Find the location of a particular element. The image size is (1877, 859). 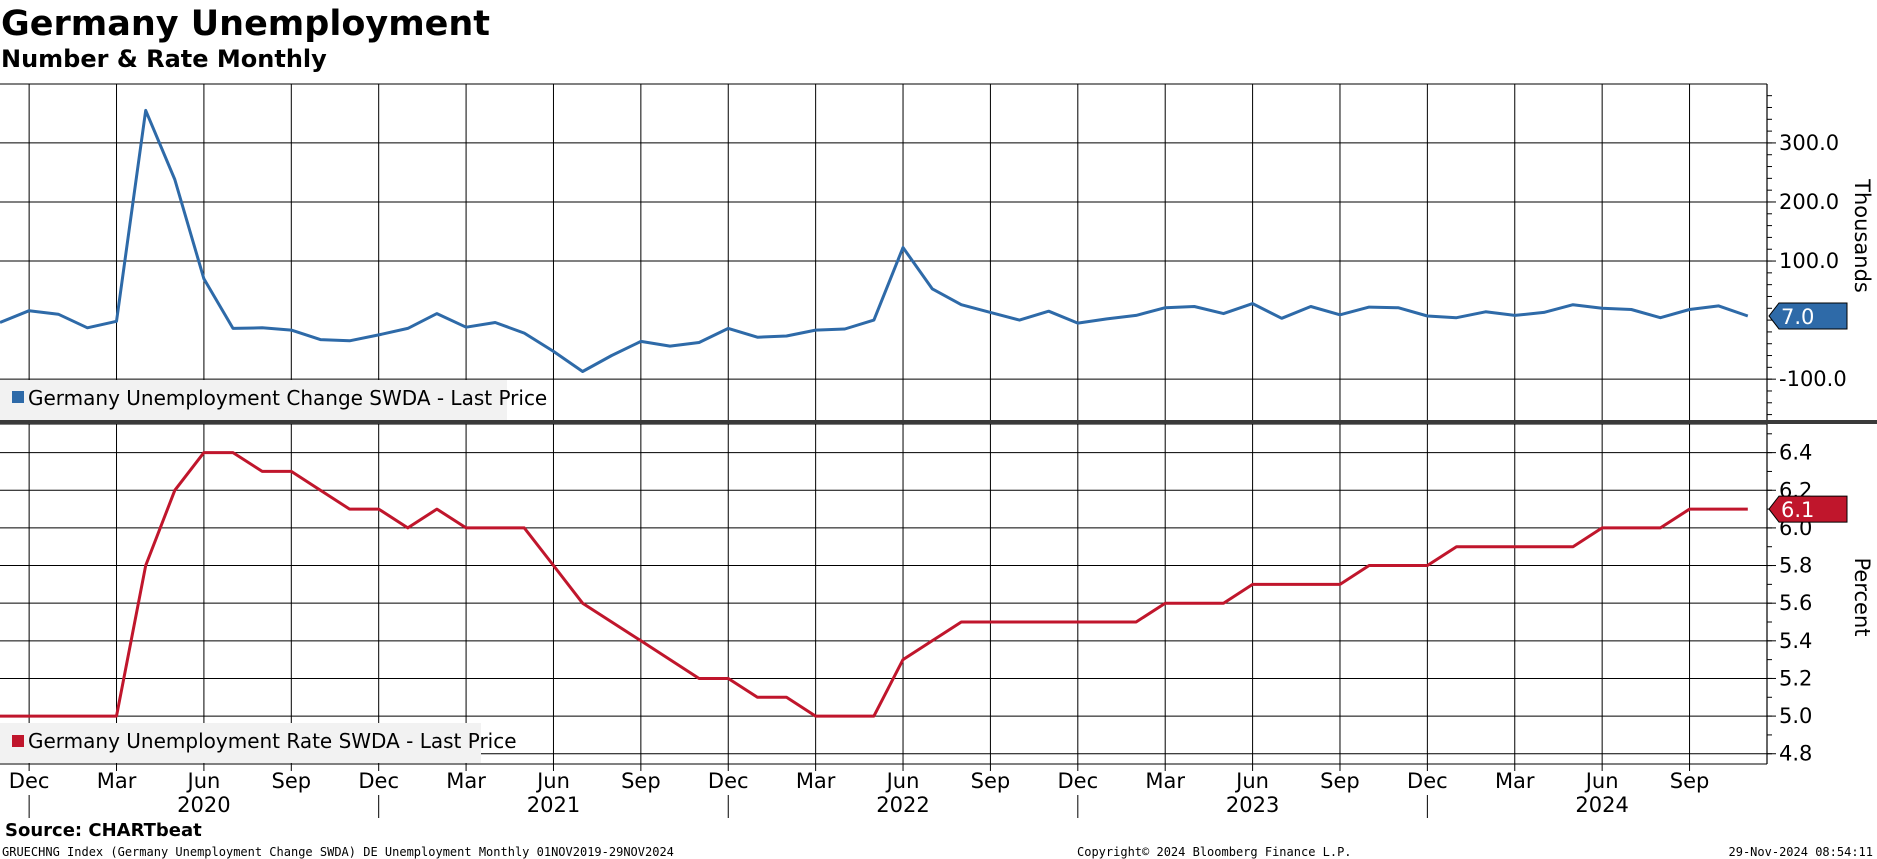

chart-subtitle: Number & Rate Monthly is located at coordinates (164, 59).